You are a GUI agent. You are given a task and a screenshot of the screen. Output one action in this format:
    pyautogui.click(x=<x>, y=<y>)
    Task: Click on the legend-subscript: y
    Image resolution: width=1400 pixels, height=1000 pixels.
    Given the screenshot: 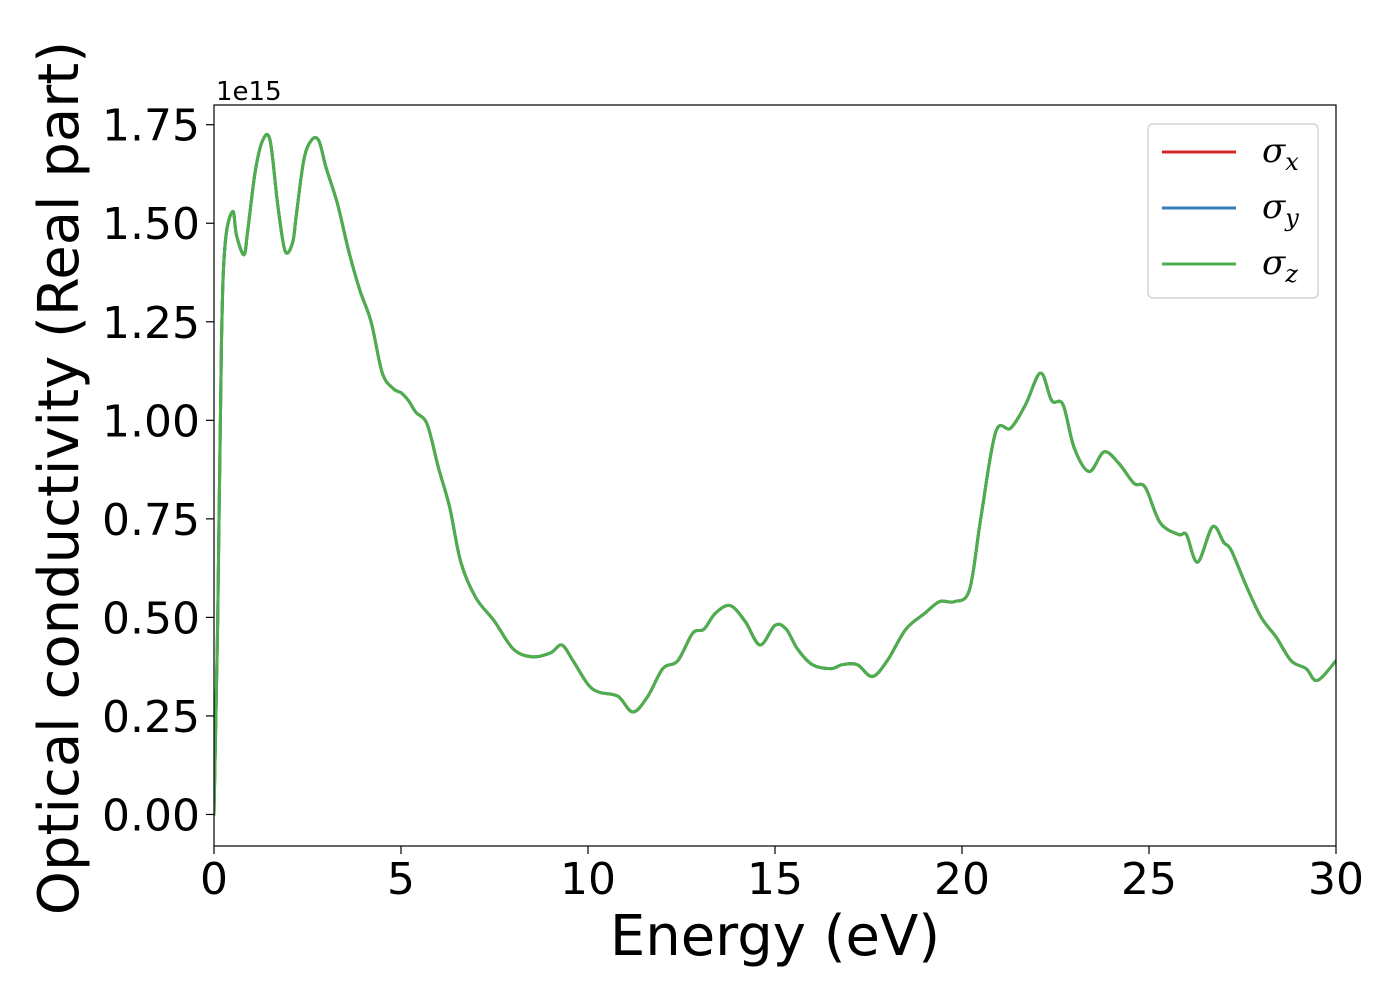 What is the action you would take?
    pyautogui.click(x=1291, y=218)
    